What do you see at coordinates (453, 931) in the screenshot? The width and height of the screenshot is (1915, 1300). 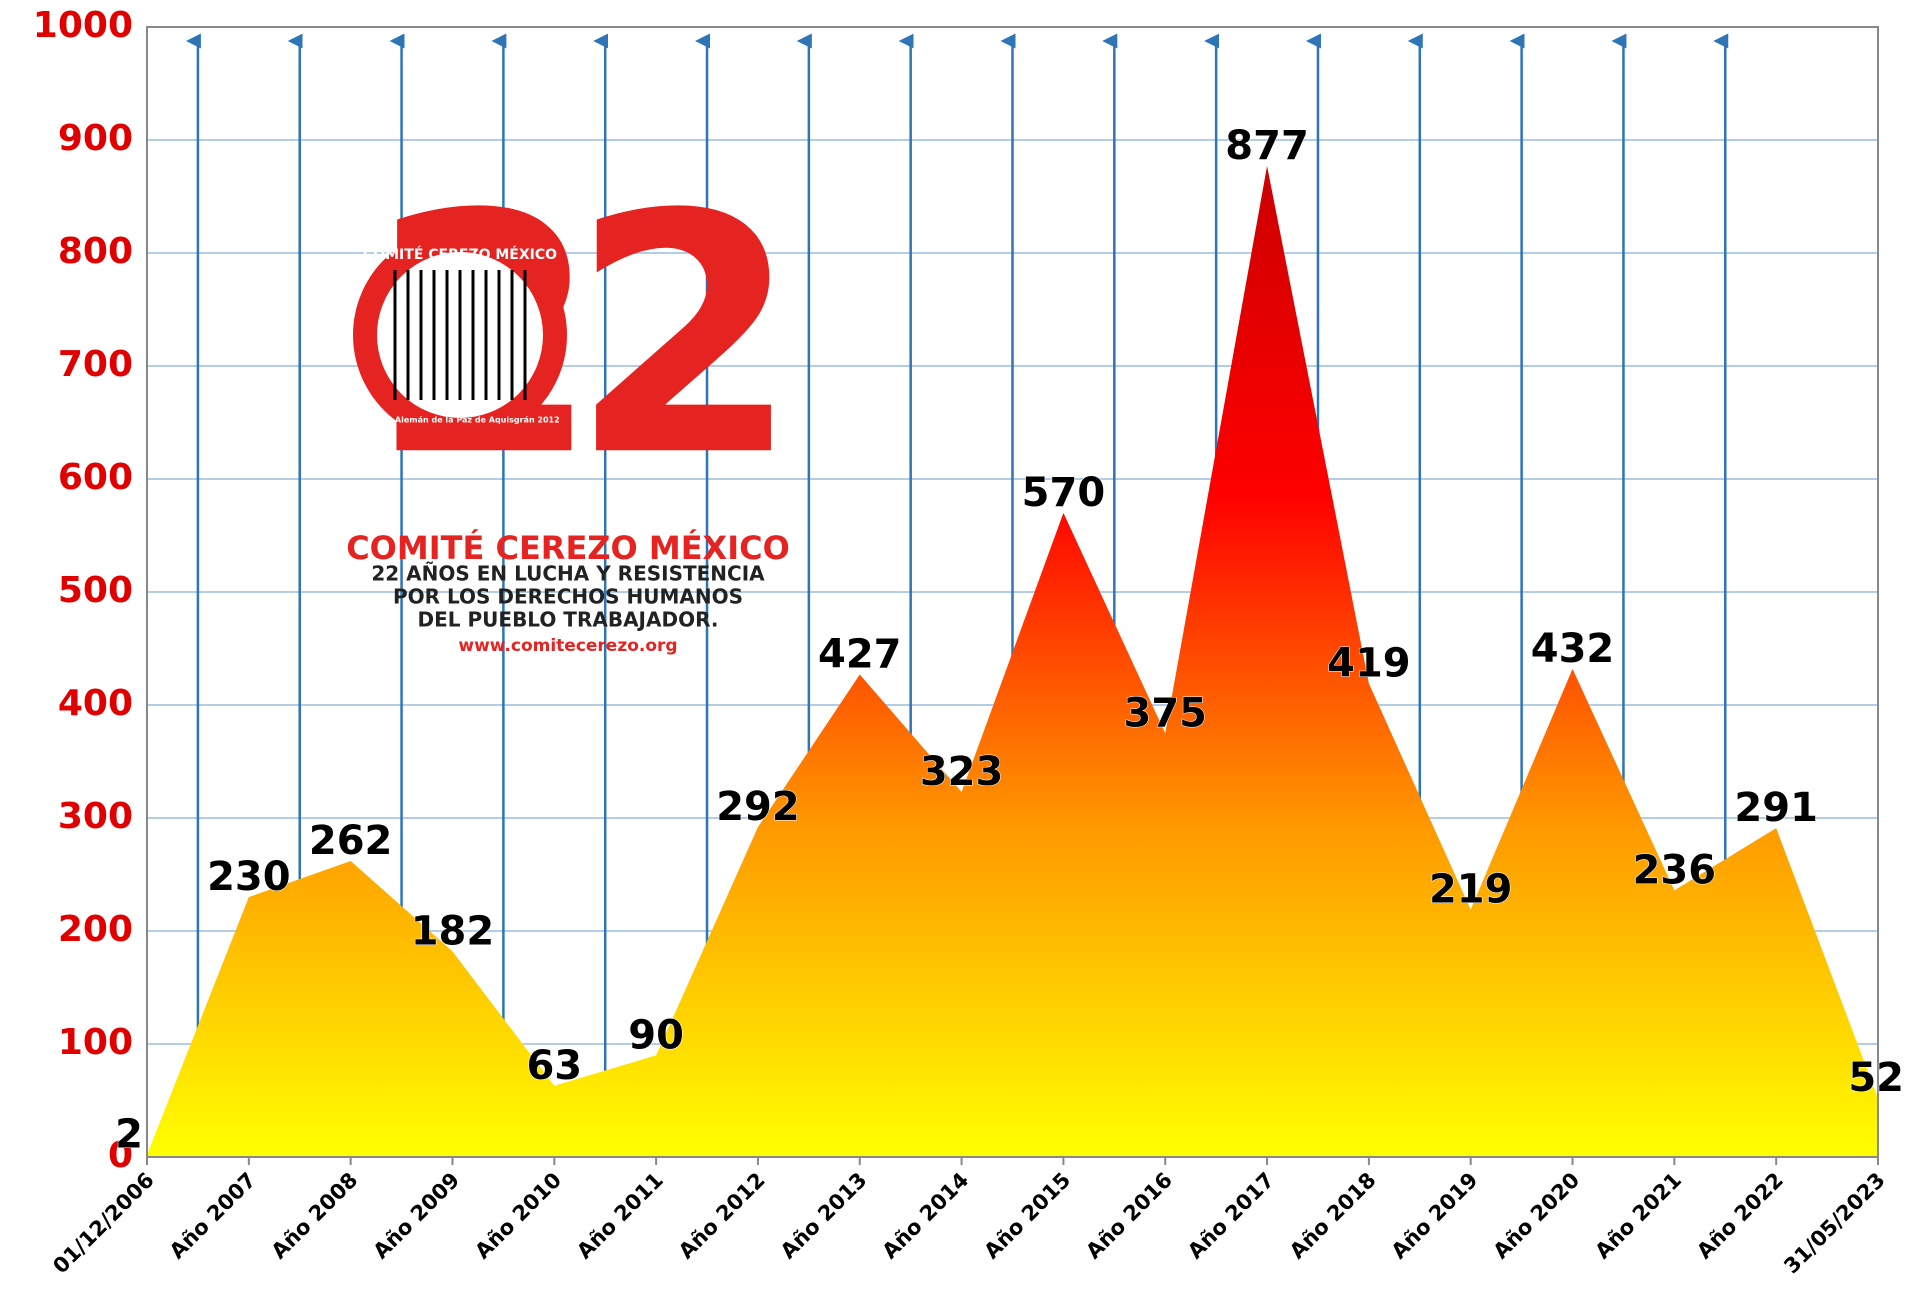 I see `data-label: 182` at bounding box center [453, 931].